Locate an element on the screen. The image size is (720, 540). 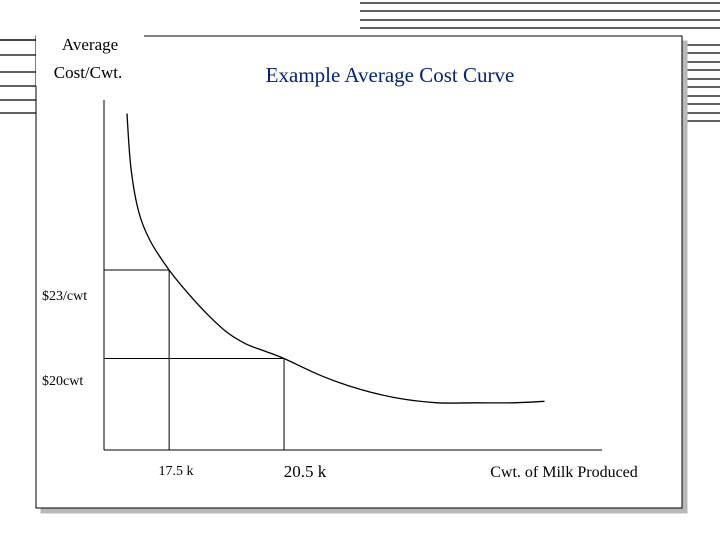
x-axis-label: Cwt. of Milk Produced is located at coordinates (564, 472).